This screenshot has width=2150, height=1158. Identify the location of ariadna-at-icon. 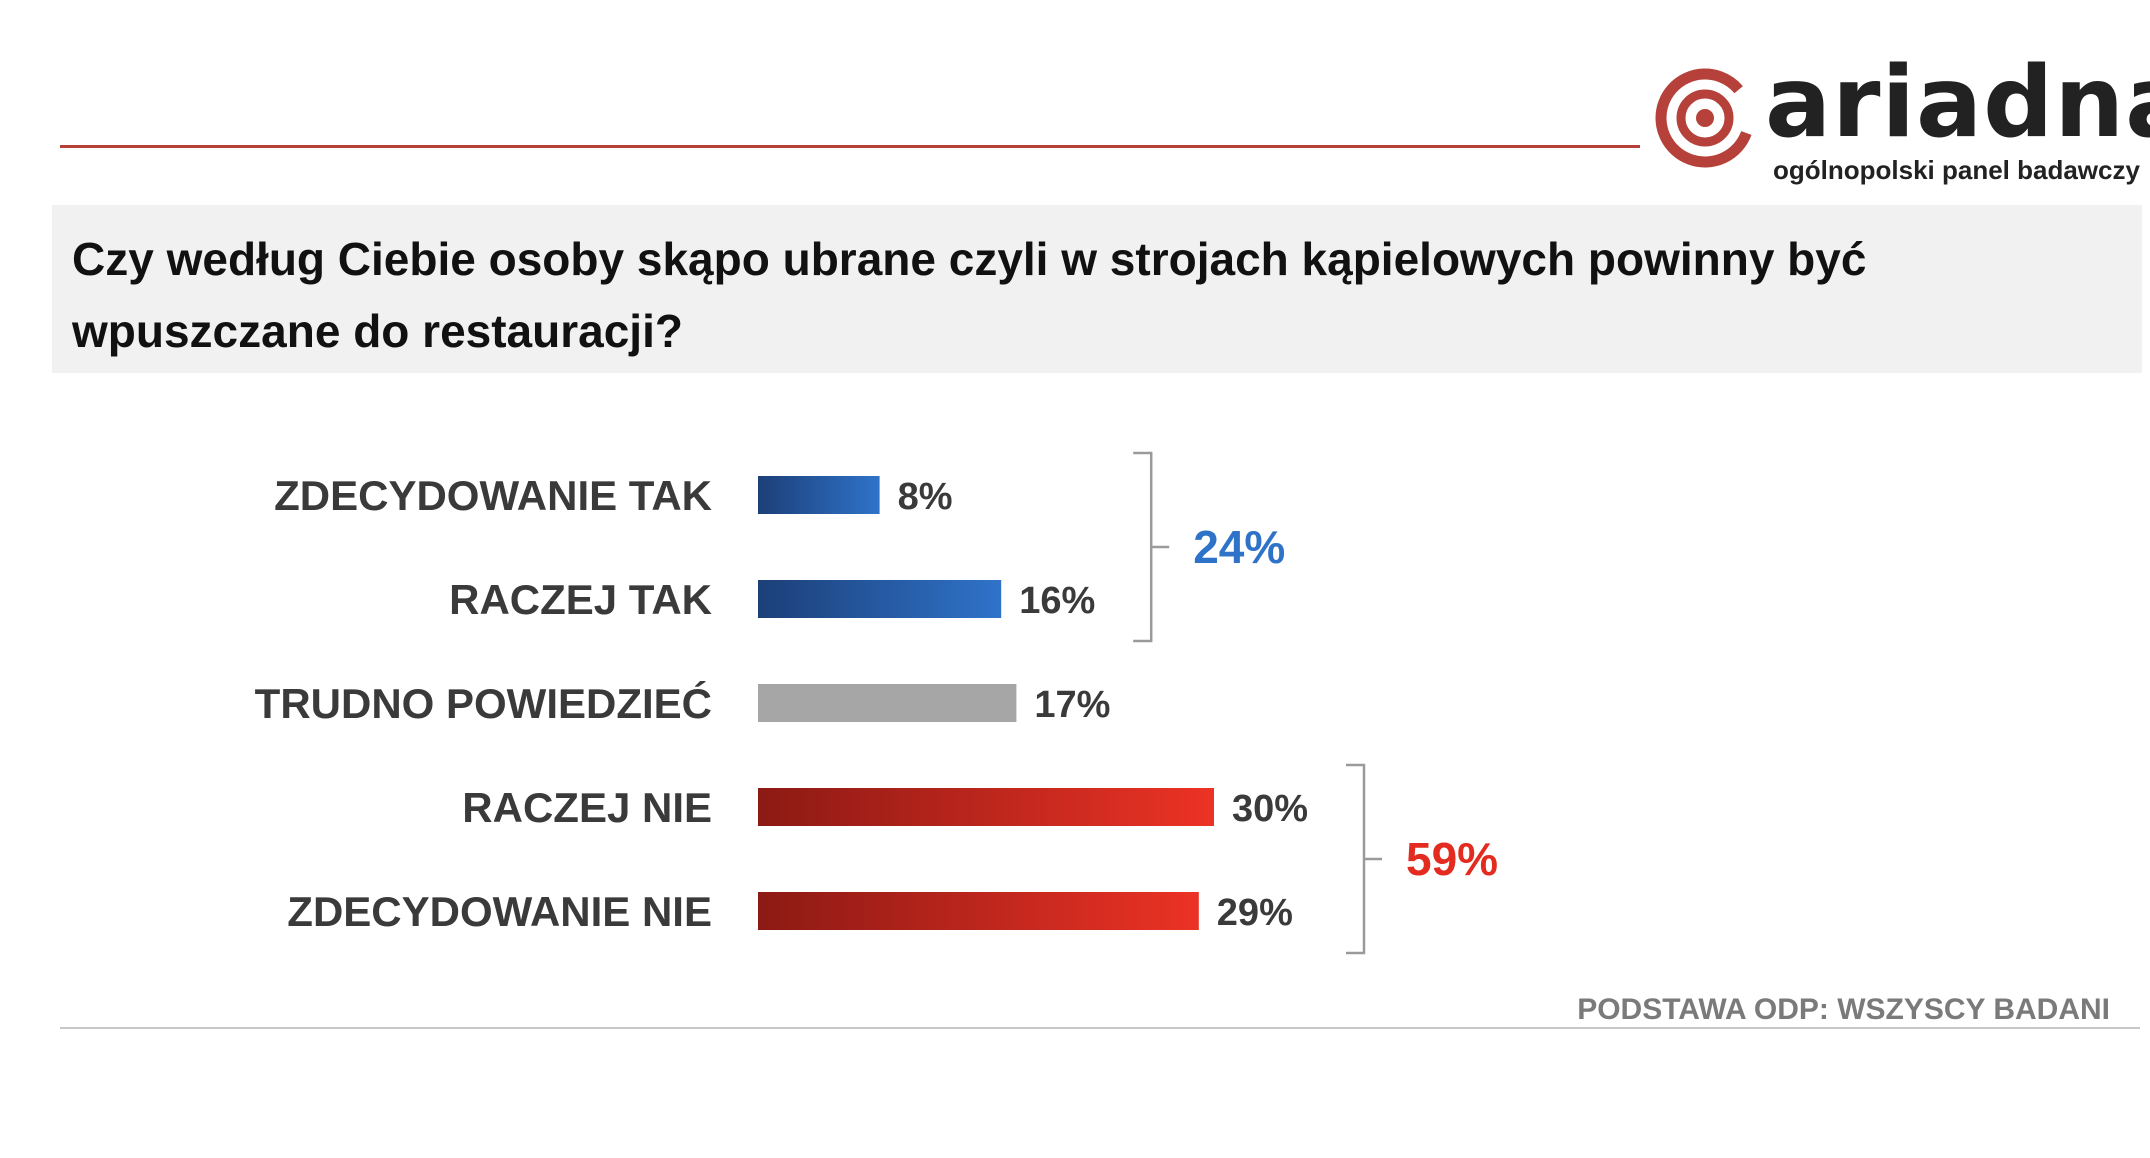
(1705, 118).